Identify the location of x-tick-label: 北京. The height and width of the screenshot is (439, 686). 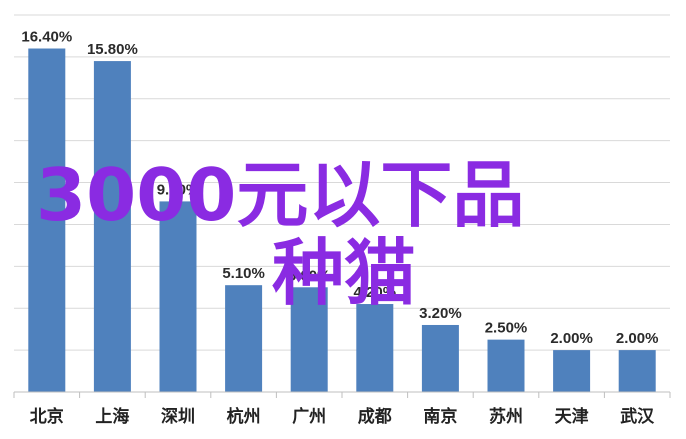
(47, 416).